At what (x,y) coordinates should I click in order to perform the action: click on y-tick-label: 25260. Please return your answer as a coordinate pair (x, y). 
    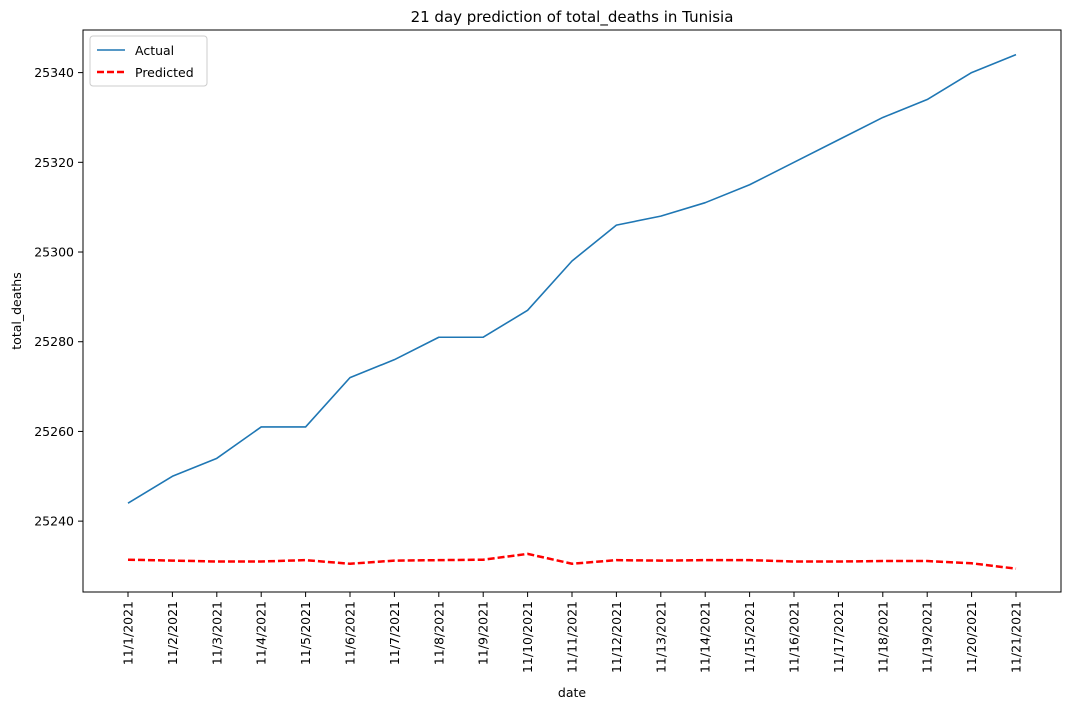
    Looking at the image, I should click on (54, 431).